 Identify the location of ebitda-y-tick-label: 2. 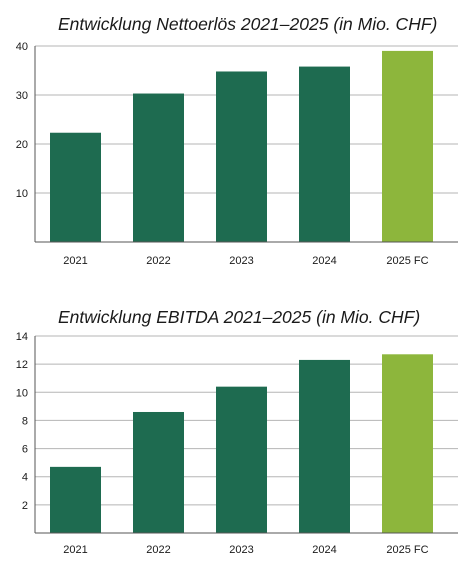
(25, 506).